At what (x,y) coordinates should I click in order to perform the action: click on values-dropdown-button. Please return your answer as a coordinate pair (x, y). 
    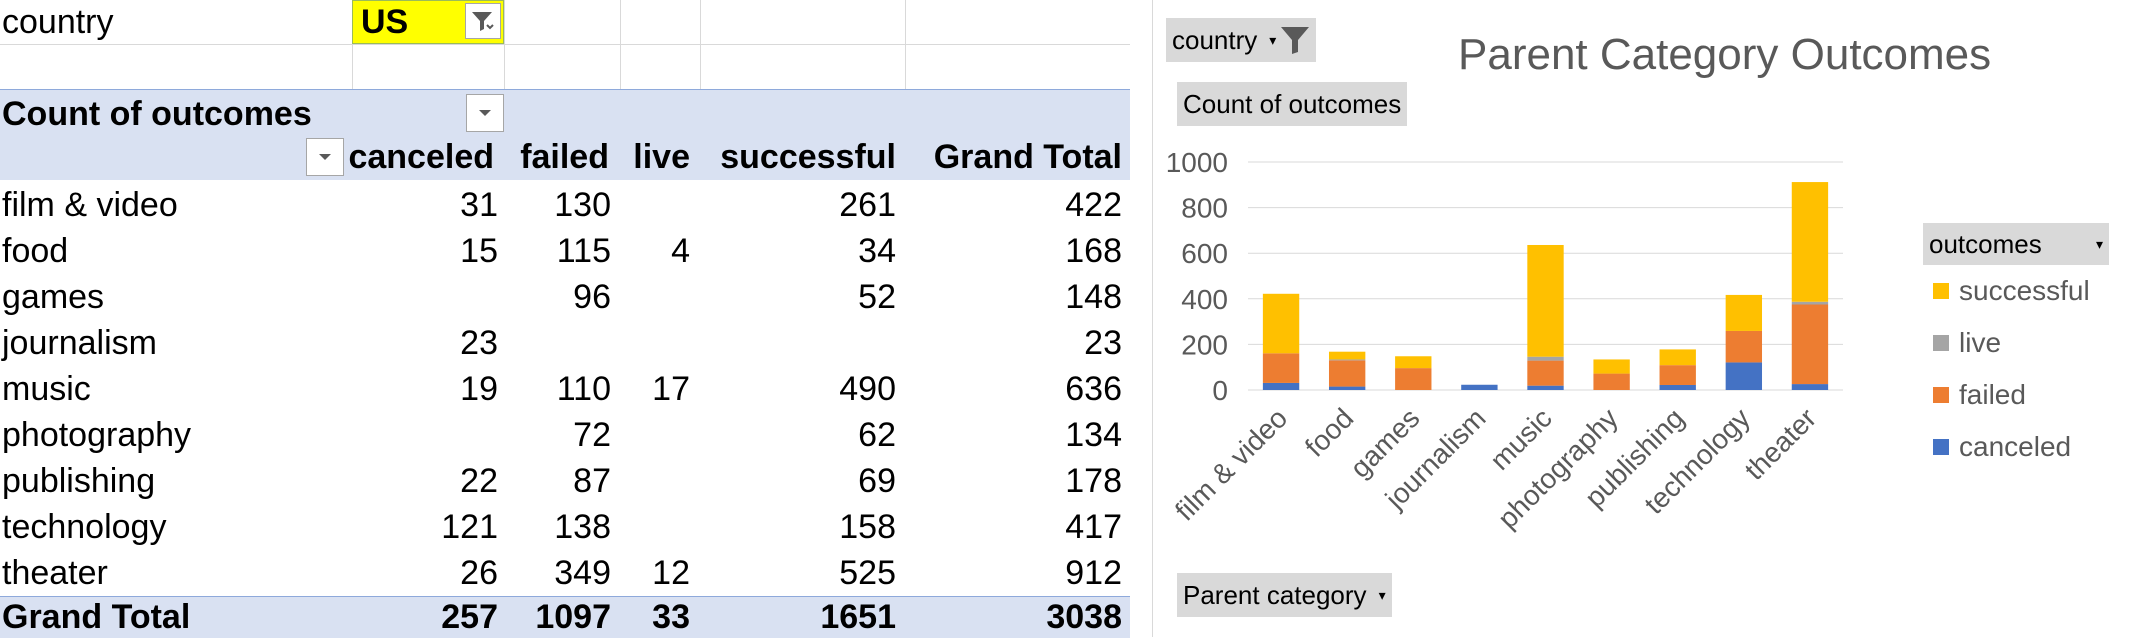
    Looking at the image, I should click on (485, 113).